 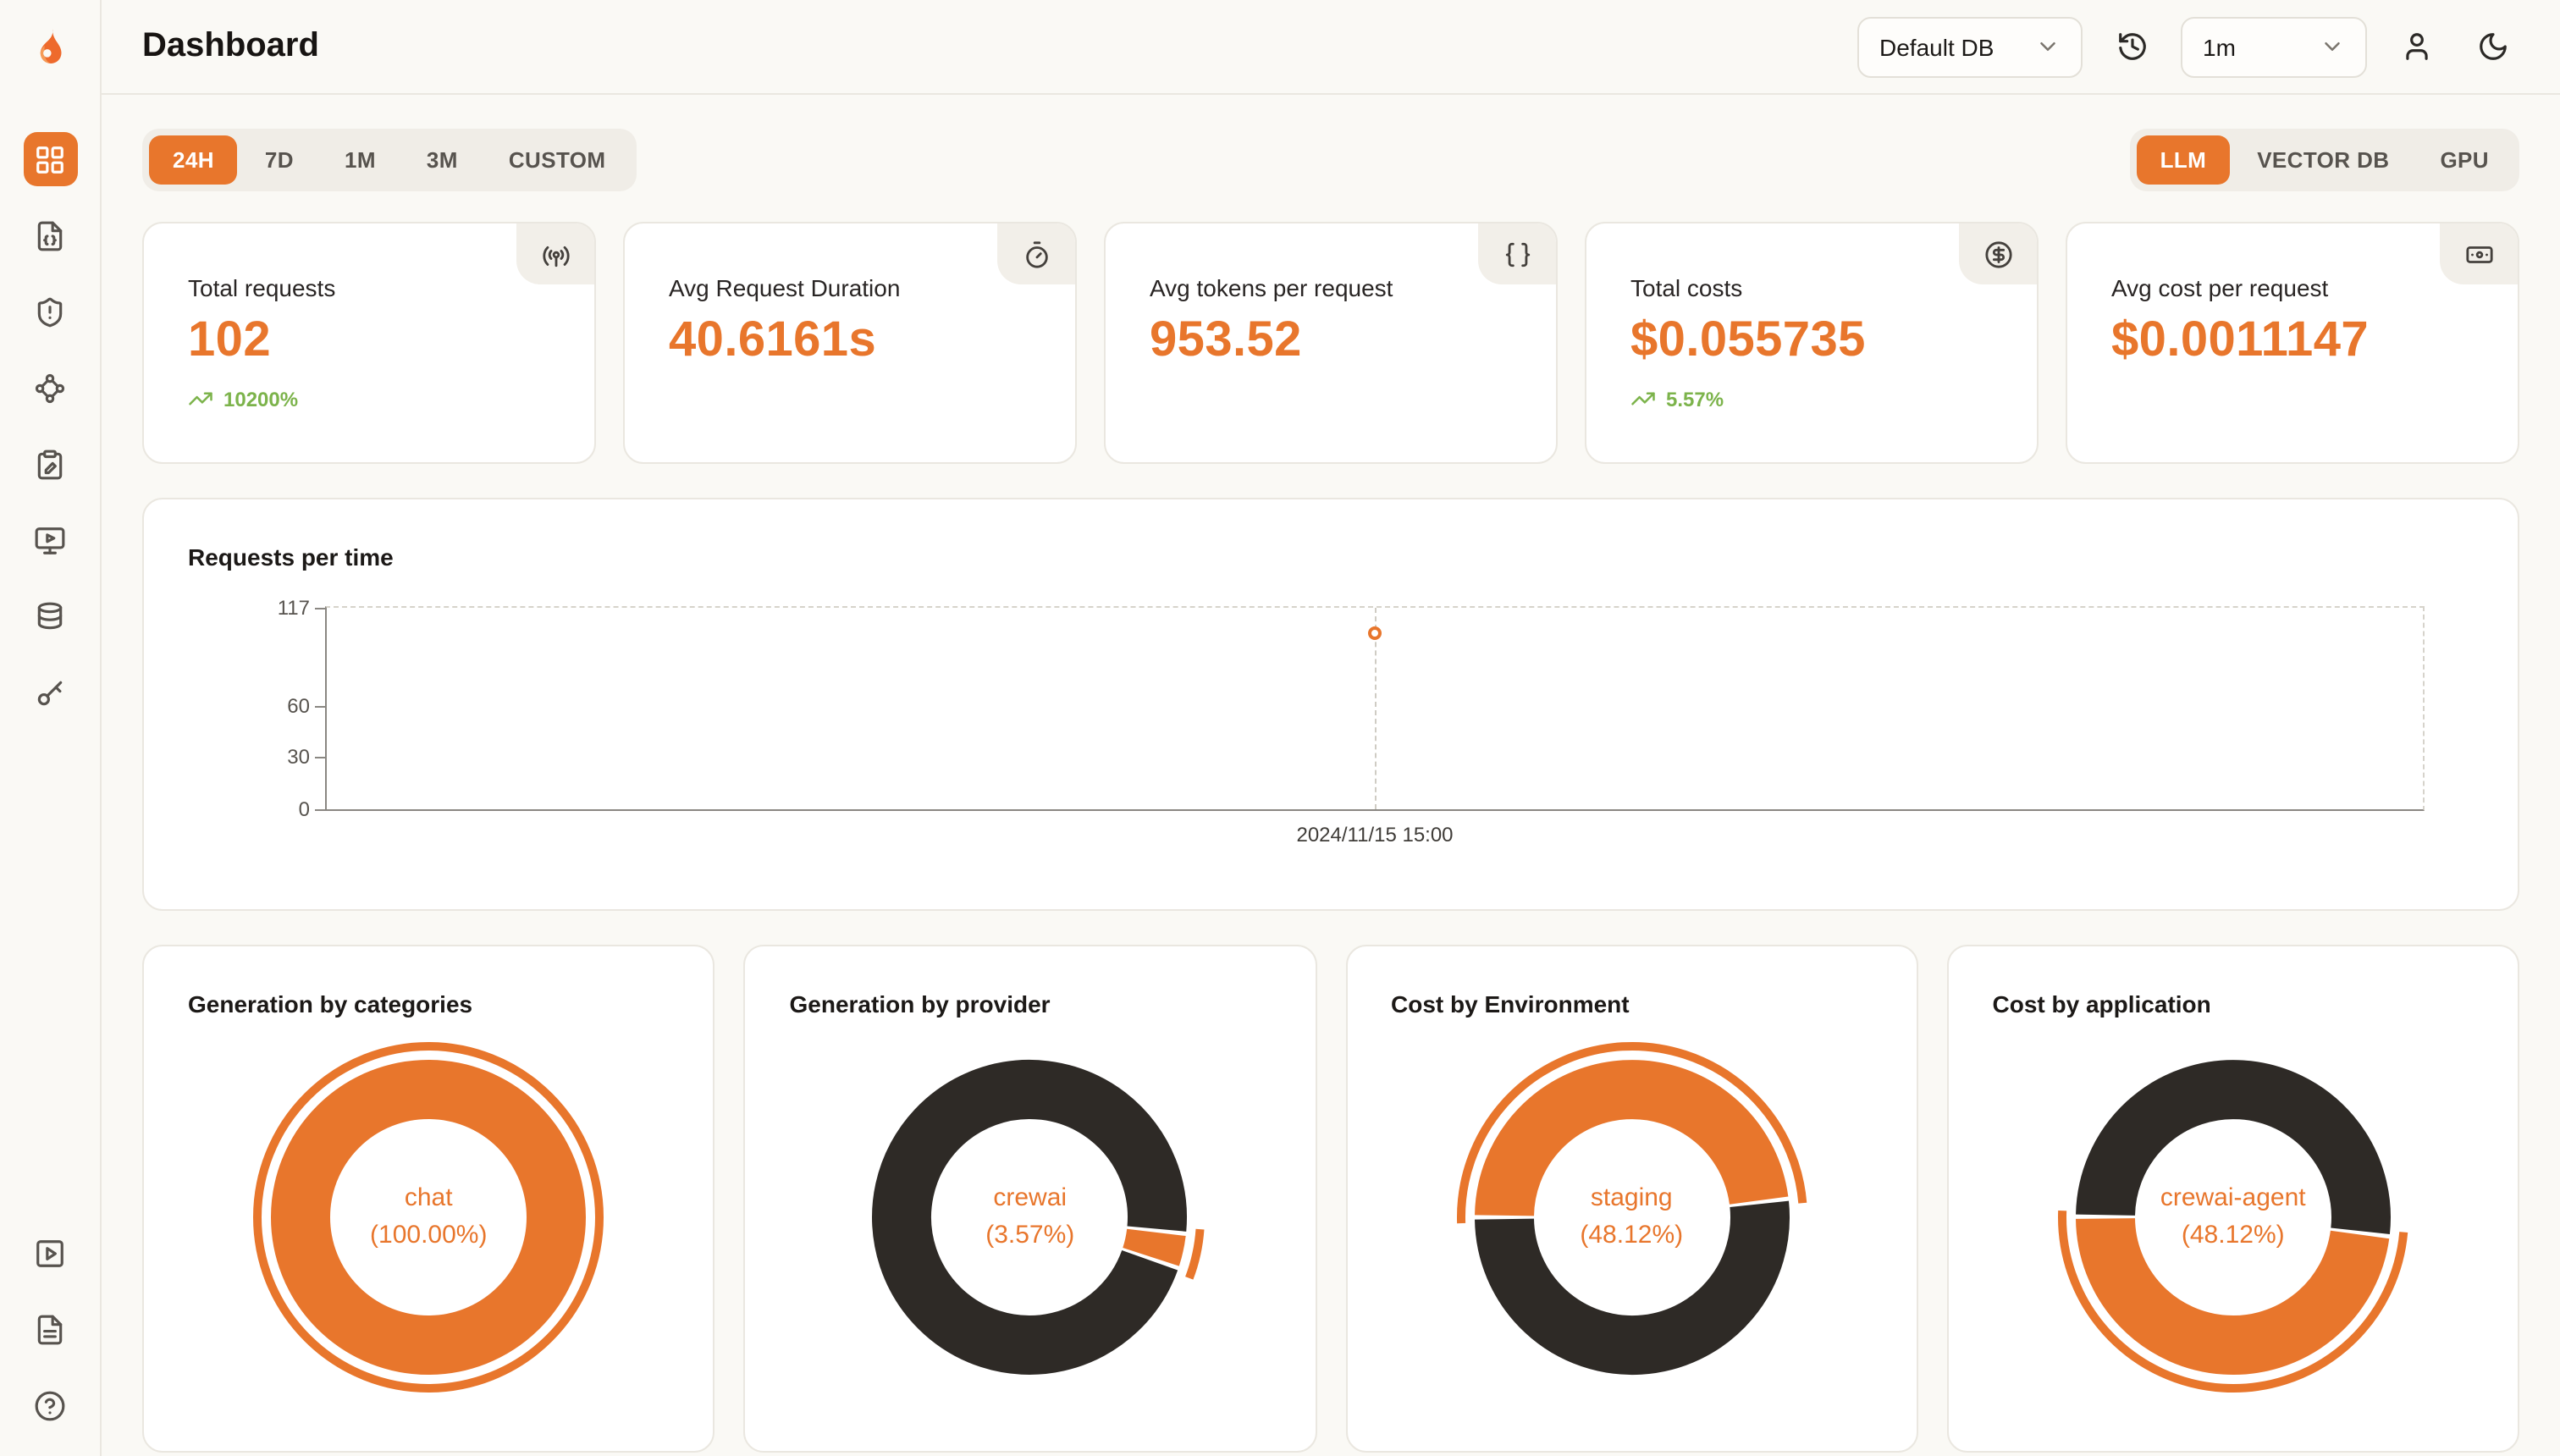 I want to click on antenna-icon, so click(x=555, y=256).